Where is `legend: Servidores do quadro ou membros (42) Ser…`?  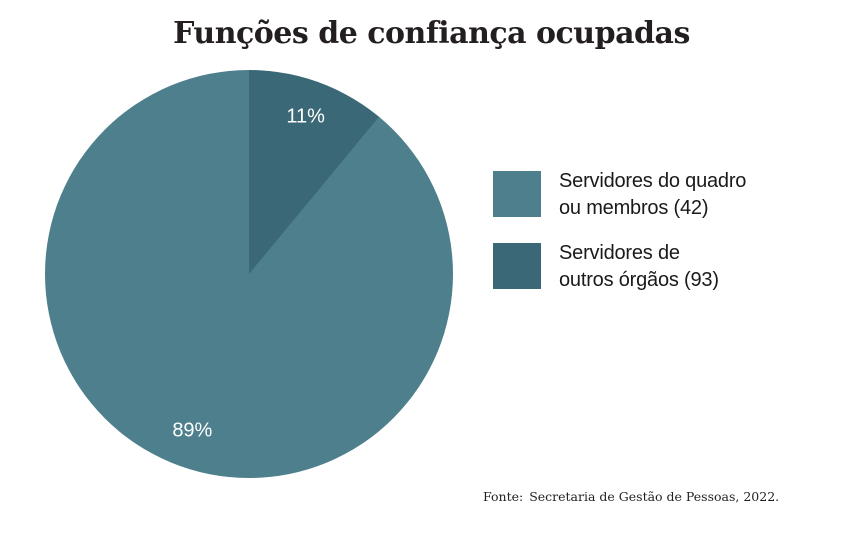 legend: Servidores do quadro ou membros (42) Ser… is located at coordinates (619, 231).